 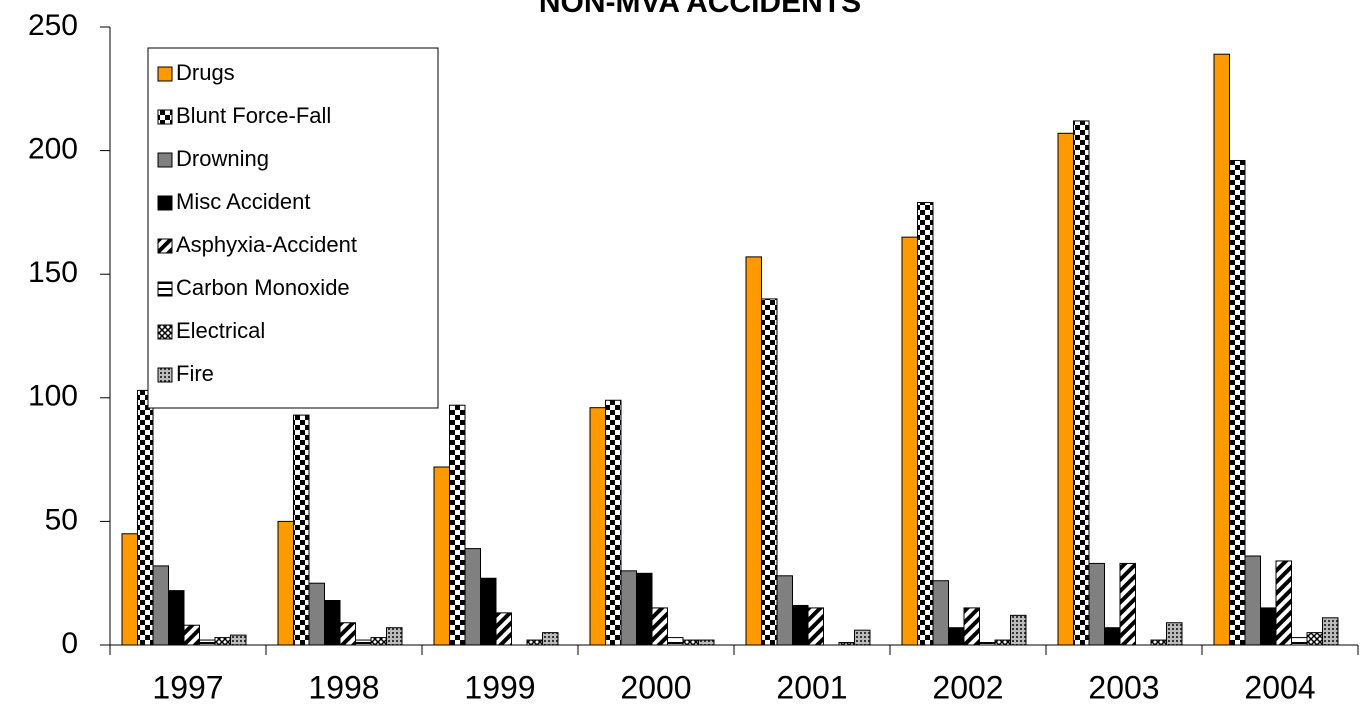 I want to click on x-tick-label: 2003, so click(x=1123, y=687).